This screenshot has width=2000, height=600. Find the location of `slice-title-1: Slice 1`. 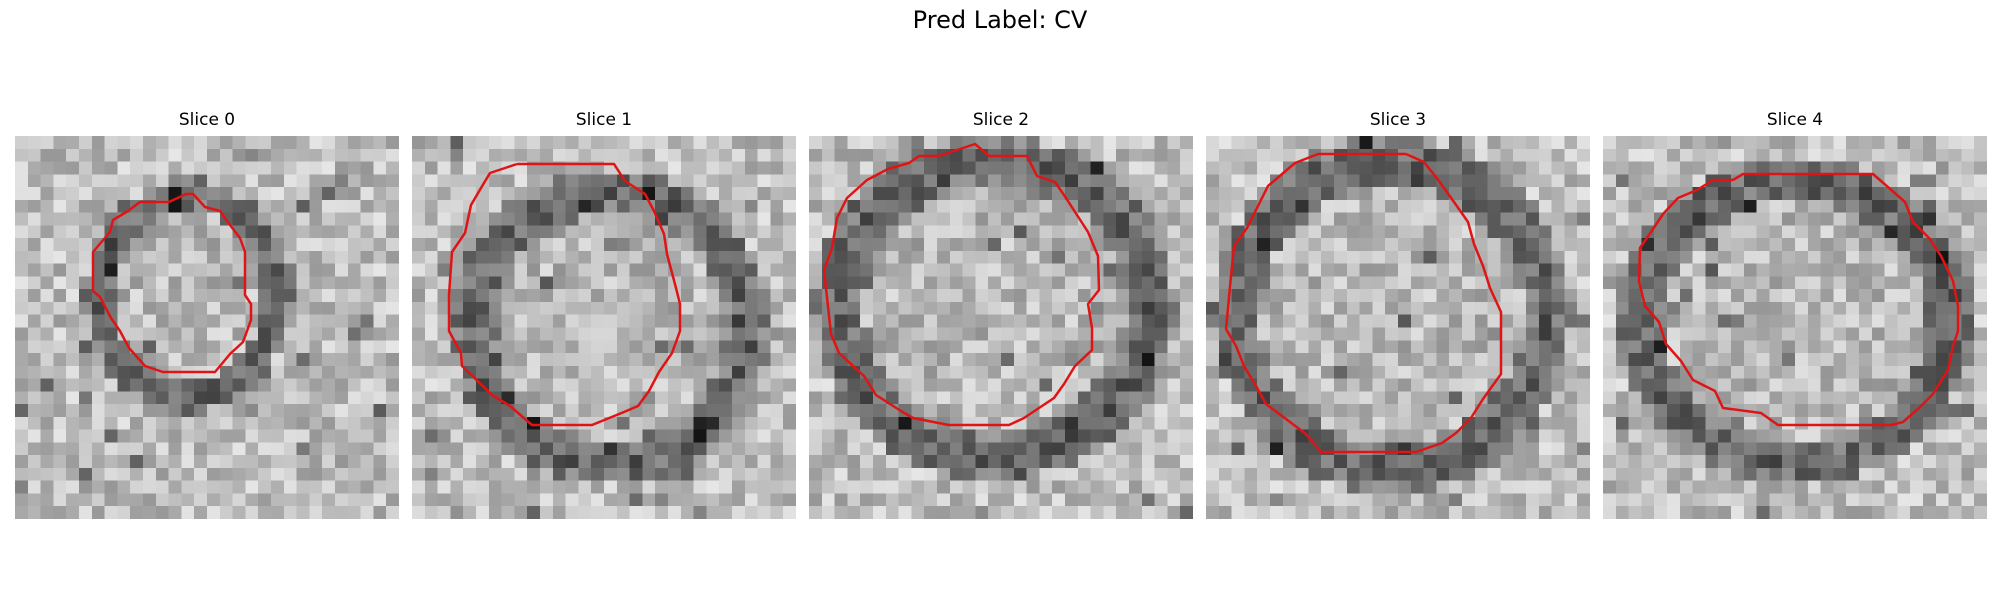

slice-title-1: Slice 1 is located at coordinates (604, 120).